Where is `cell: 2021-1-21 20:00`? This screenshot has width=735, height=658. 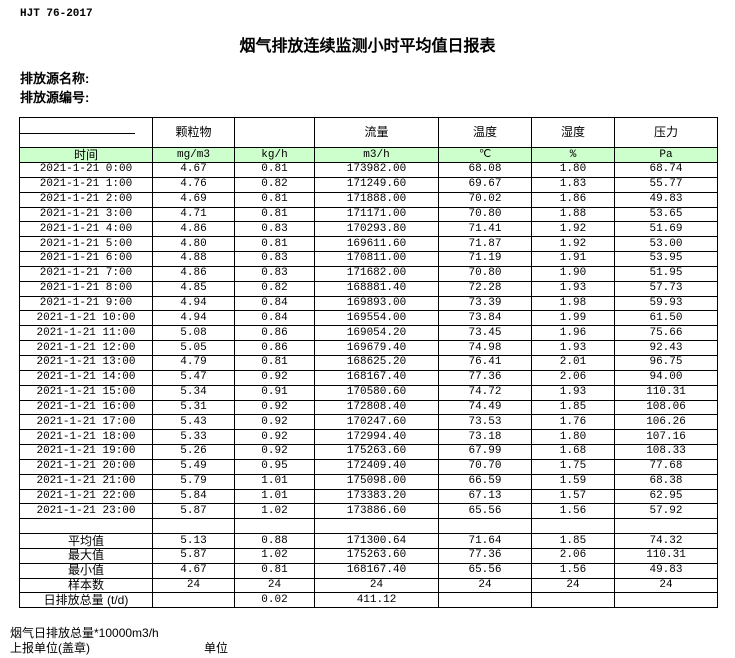 cell: 2021-1-21 20:00 is located at coordinates (86, 466).